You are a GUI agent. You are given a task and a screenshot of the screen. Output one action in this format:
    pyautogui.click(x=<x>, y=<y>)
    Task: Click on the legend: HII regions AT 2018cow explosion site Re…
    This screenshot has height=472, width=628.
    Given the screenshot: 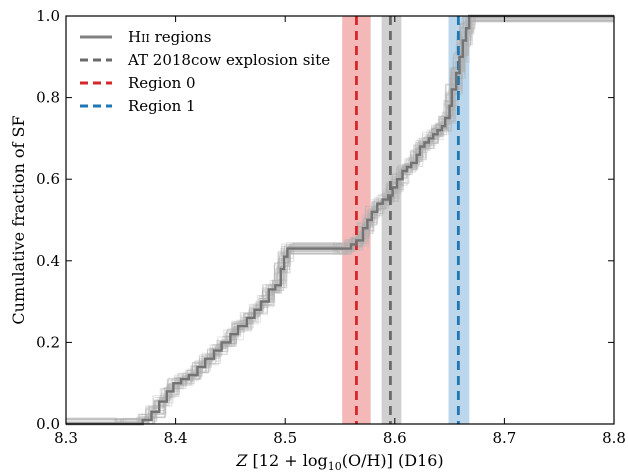 What is the action you would take?
    pyautogui.click(x=205, y=71)
    